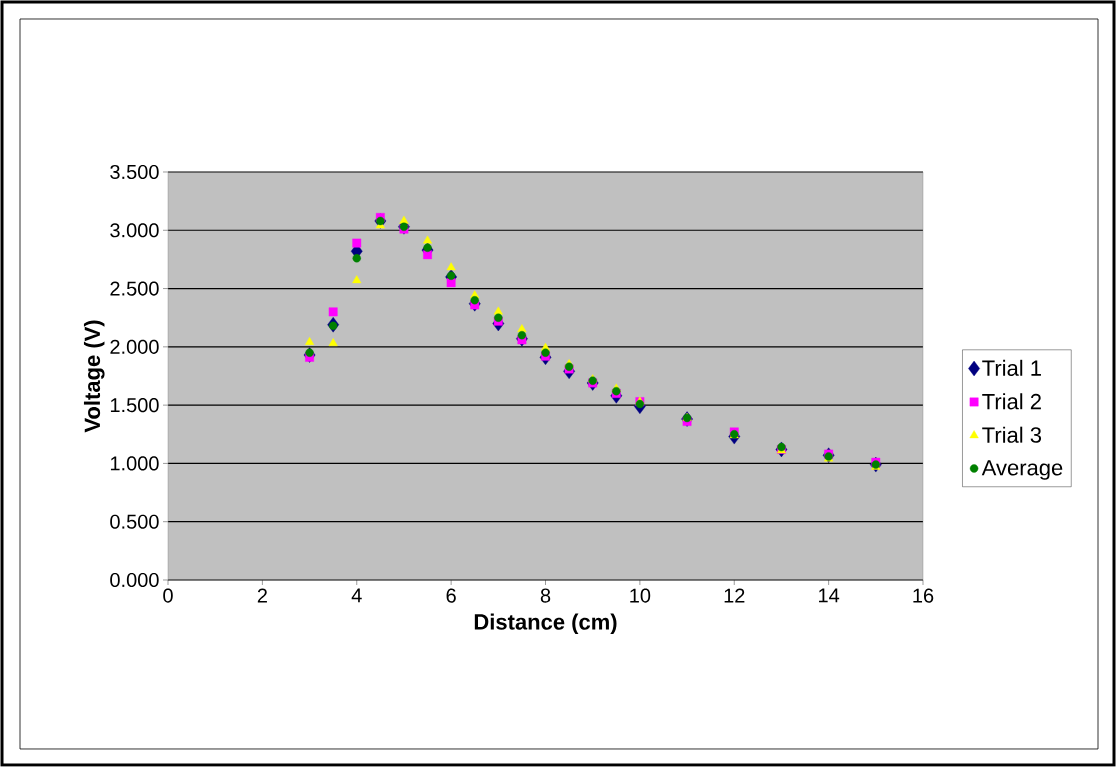 The image size is (1116, 767). I want to click on y-tick-label: 2.500, so click(134, 288).